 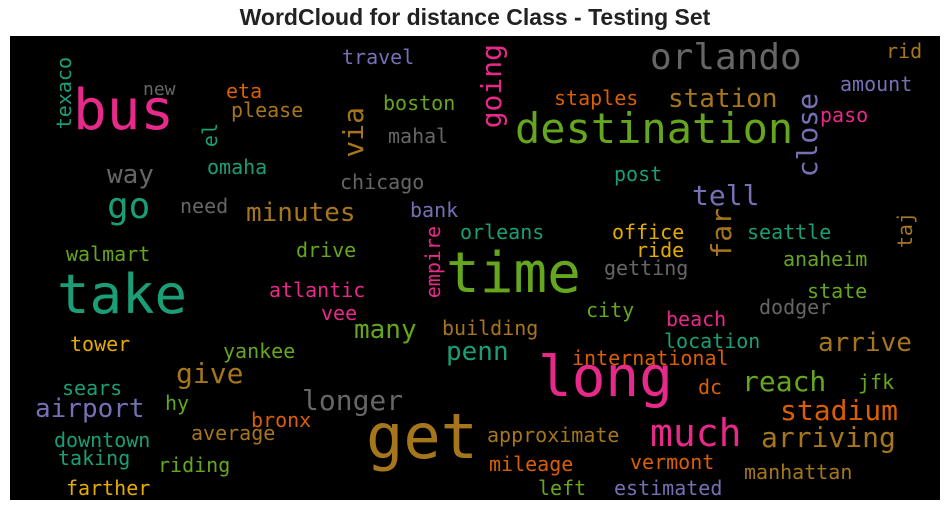 What do you see at coordinates (839, 410) in the screenshot?
I see `word-stadium: stadium` at bounding box center [839, 410].